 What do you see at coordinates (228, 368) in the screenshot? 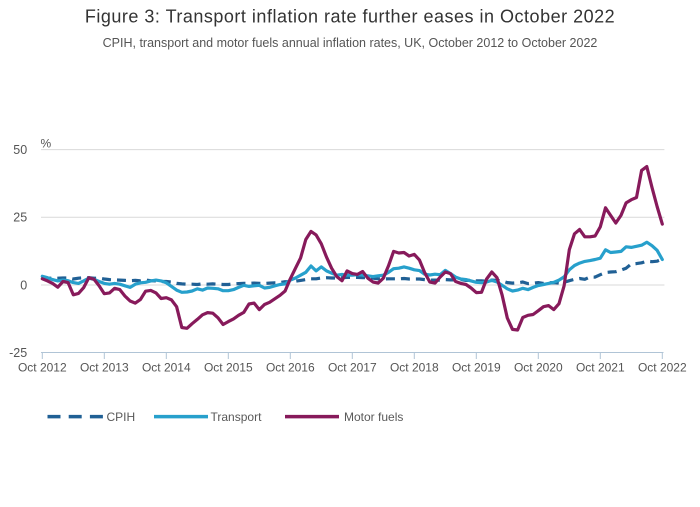
I see `svg-text: Oct 2015` at bounding box center [228, 368].